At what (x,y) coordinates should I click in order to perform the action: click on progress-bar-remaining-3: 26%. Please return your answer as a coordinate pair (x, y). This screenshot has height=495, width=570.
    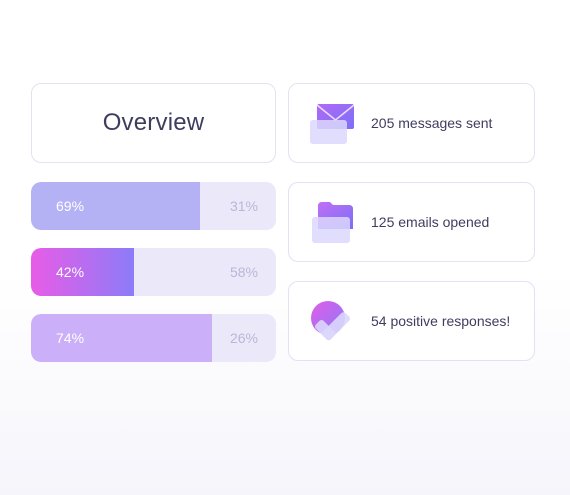
    Looking at the image, I should click on (243, 338).